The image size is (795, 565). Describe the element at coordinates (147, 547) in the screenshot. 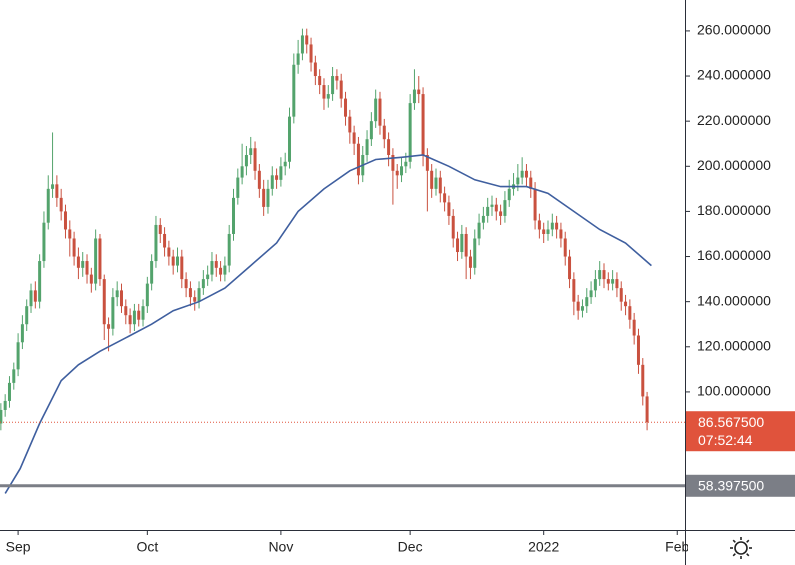

I see `x-tick-label: Oct` at that location.